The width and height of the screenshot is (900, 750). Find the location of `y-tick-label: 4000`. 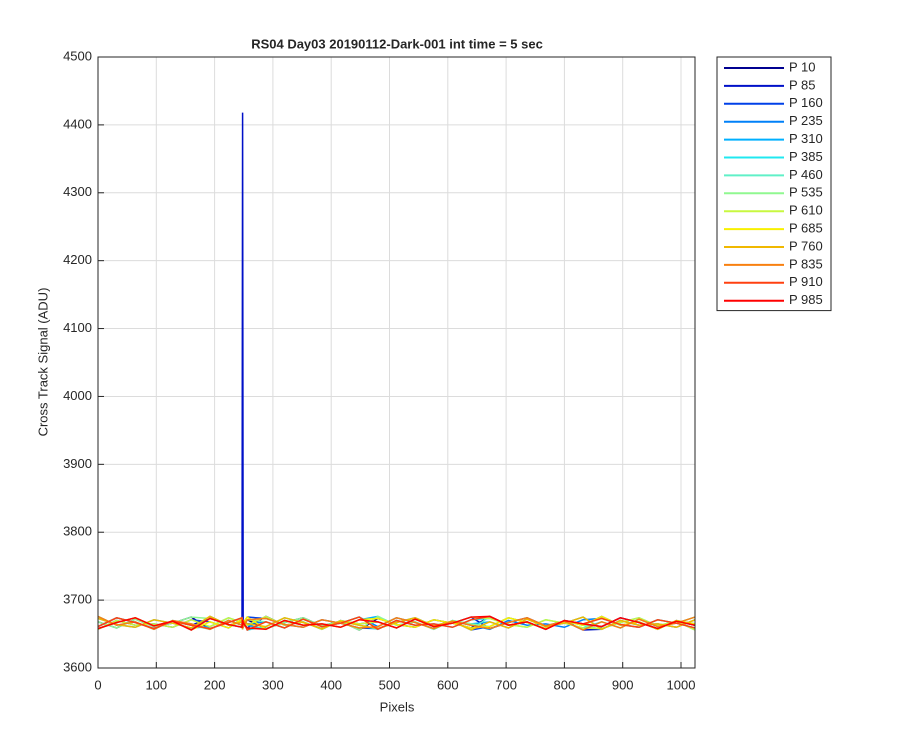

y-tick-label: 4000 is located at coordinates (77, 395).